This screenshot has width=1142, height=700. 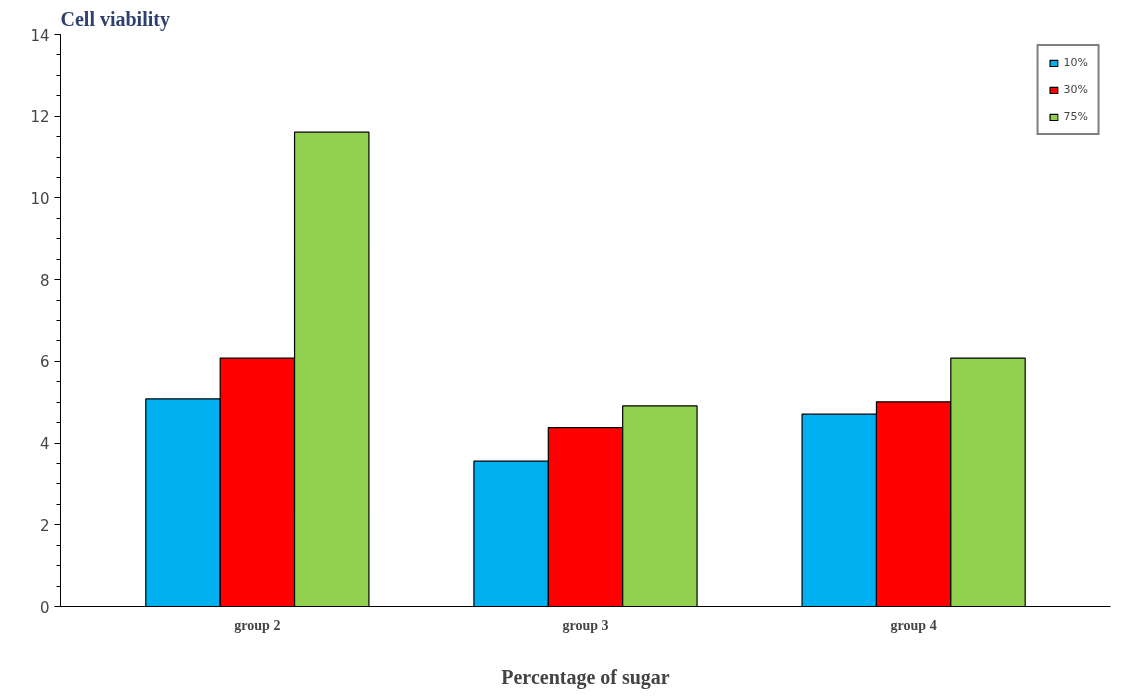 I want to click on y-tick-label: 14, so click(x=40, y=35).